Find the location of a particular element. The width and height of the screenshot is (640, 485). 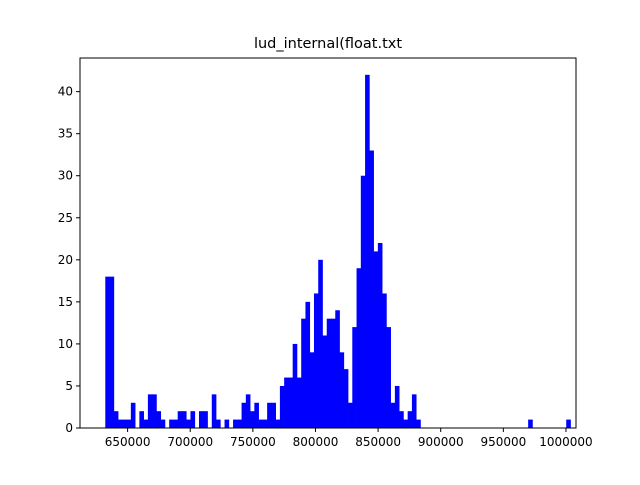

y-tick-label: 30 is located at coordinates (65, 176).